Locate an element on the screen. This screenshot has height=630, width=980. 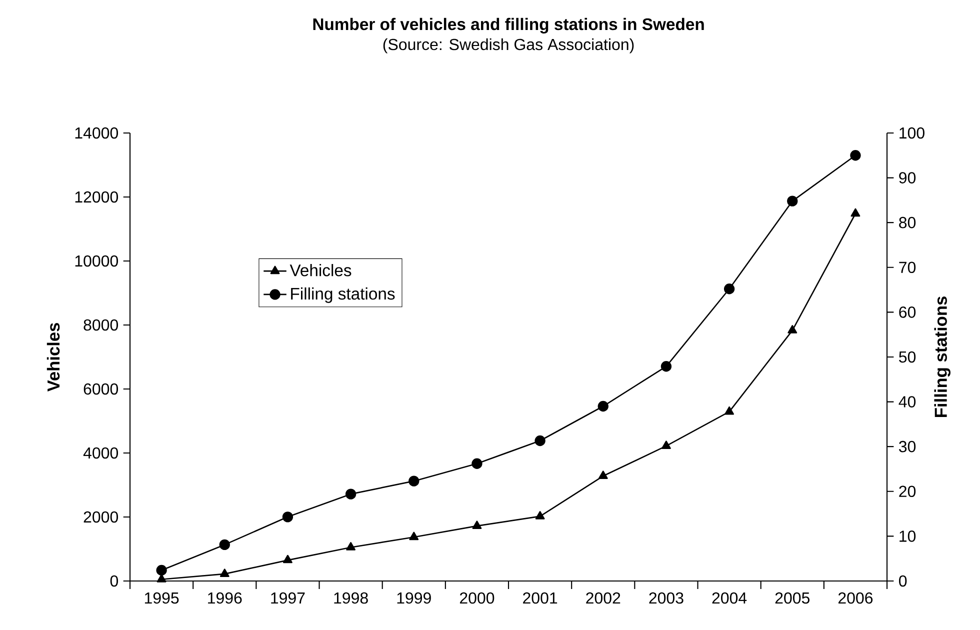
chart-subtitle: (Source: Swedish Gas Association) is located at coordinates (508, 46).